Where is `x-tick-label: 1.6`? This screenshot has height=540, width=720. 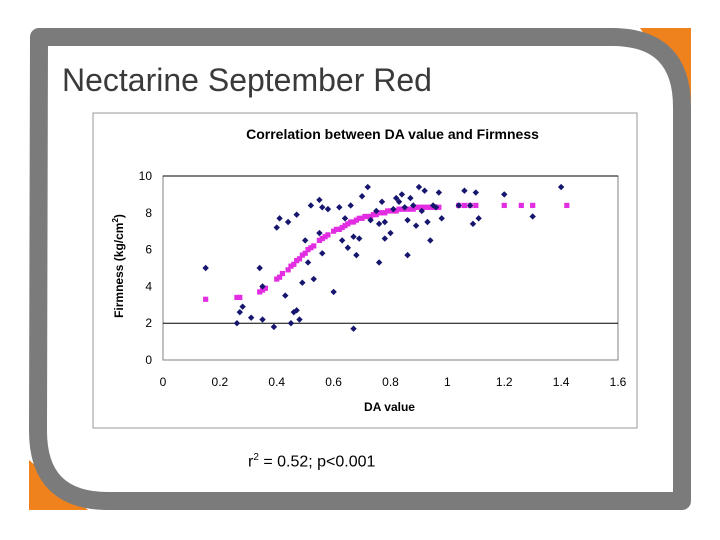 x-tick-label: 1.6 is located at coordinates (618, 382).